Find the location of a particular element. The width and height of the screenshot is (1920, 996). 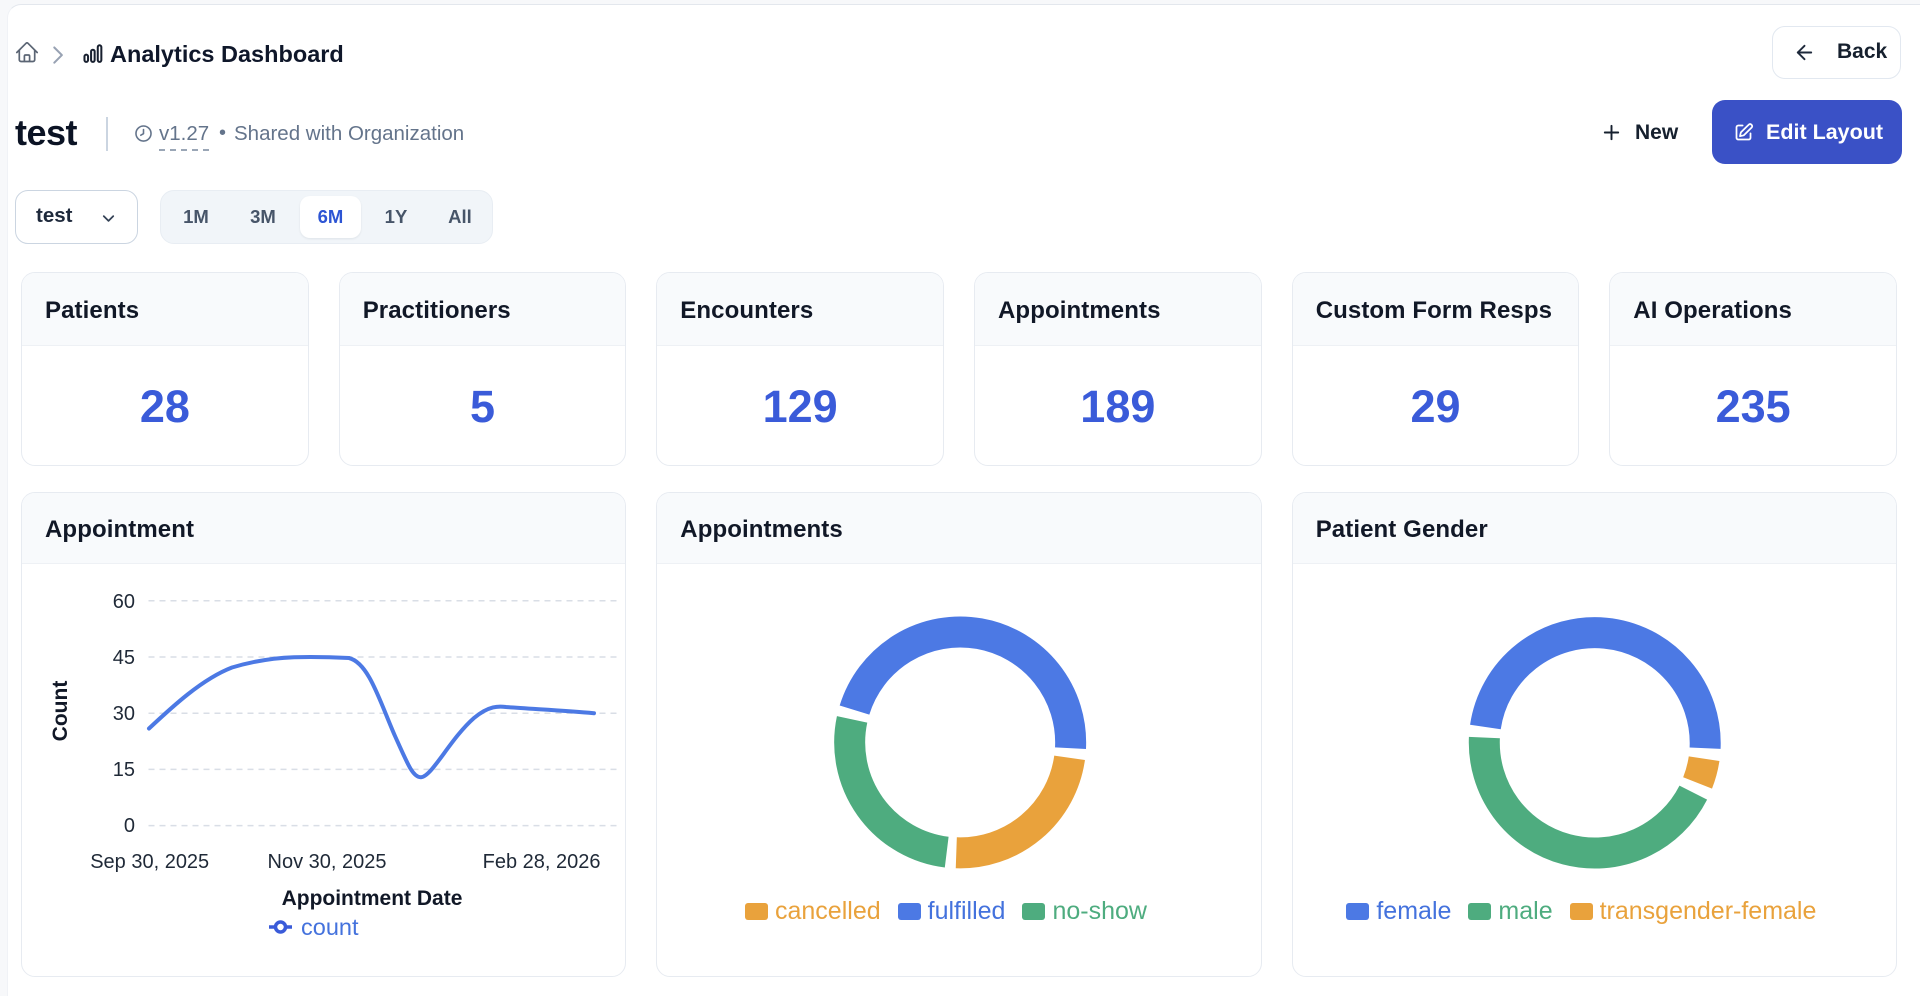

svg-text: Nov 30, 2025 is located at coordinates (327, 862).